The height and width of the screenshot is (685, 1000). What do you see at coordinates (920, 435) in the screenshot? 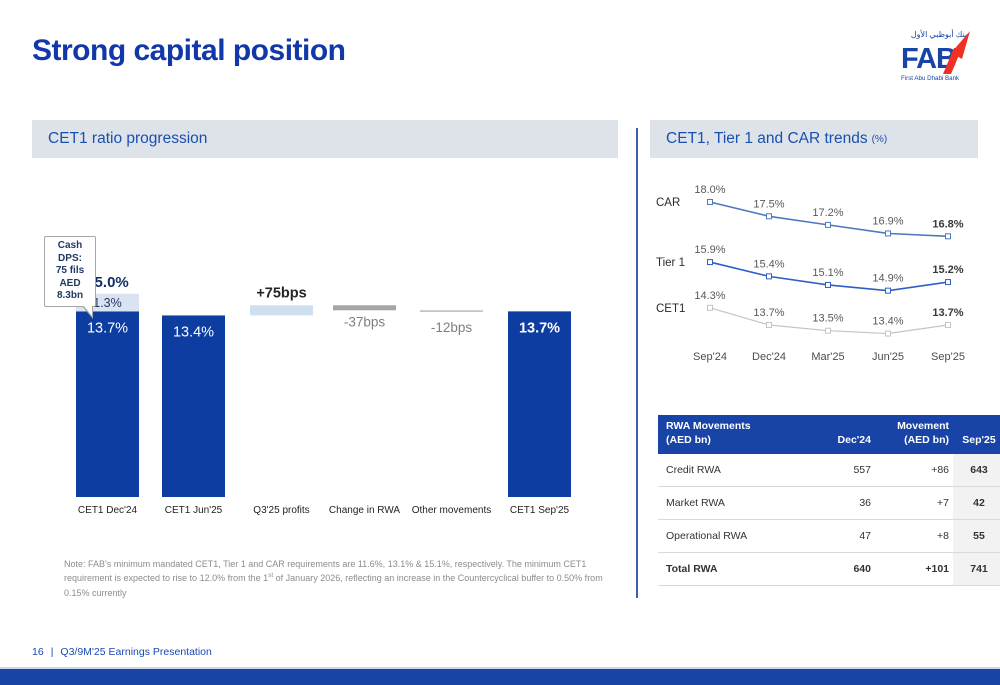
I see `rwa-column-header: Movement (AED bn)` at bounding box center [920, 435].